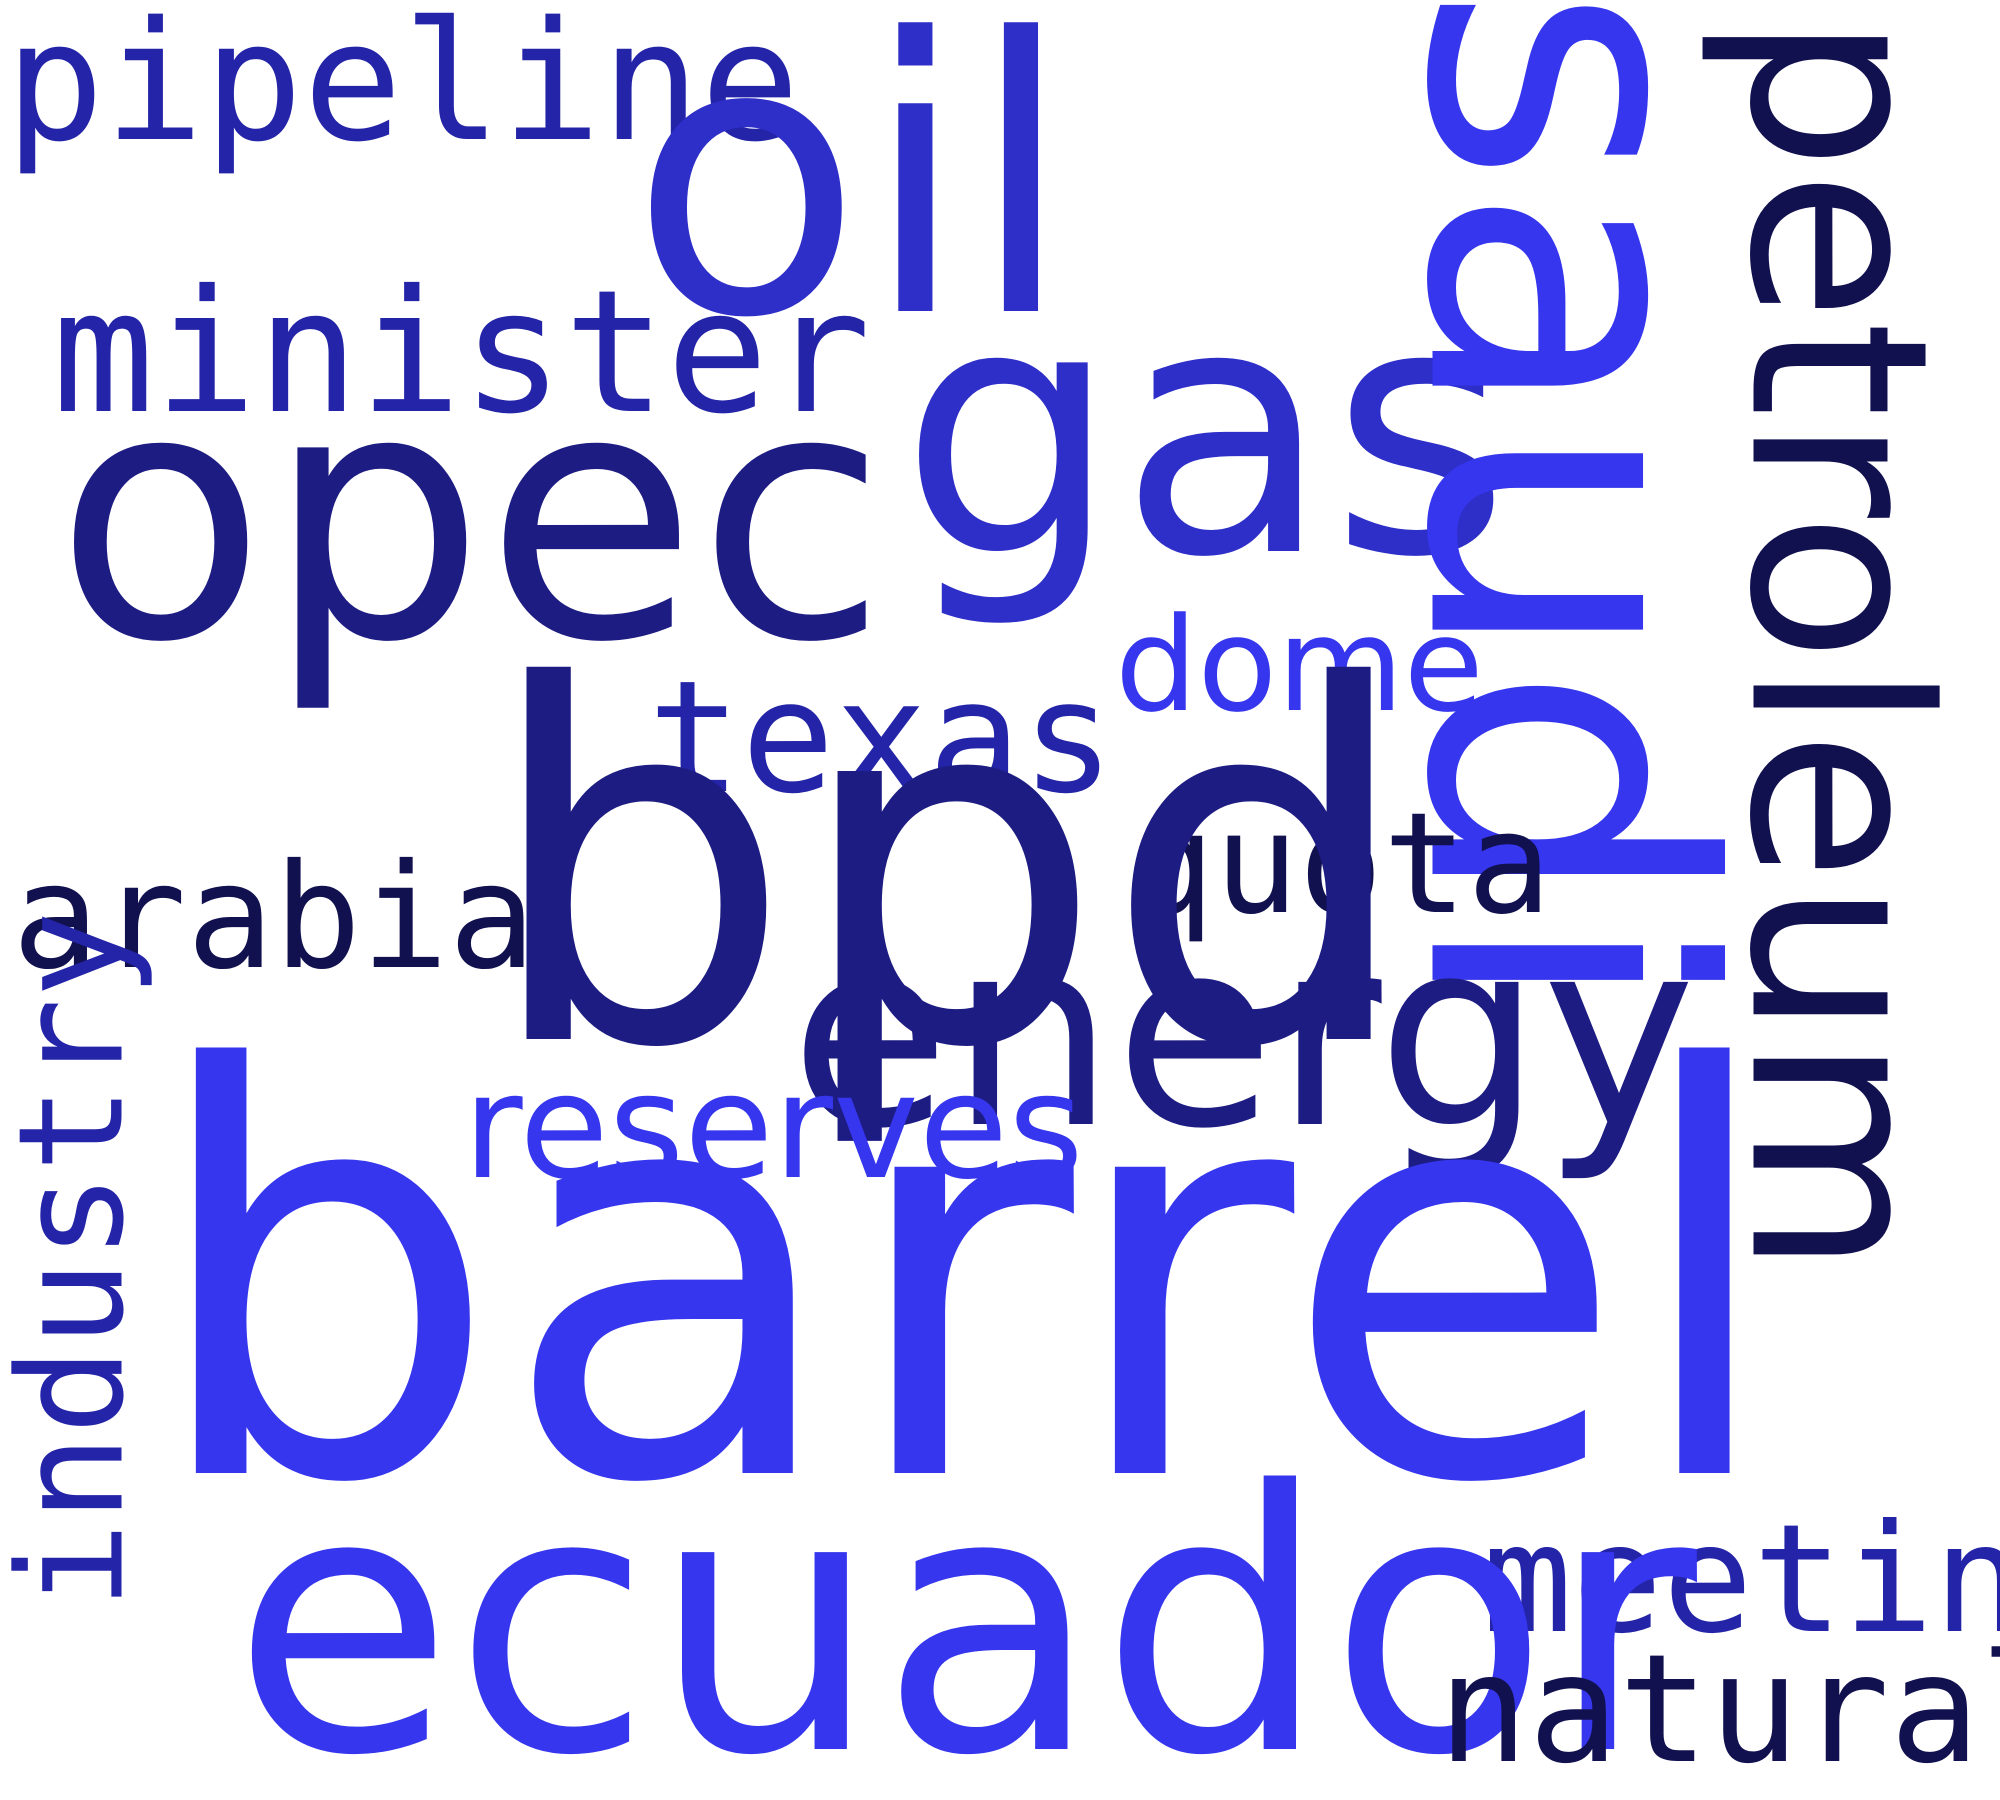  Describe the element at coordinates (1299, 665) in the screenshot. I see `word-dome: dome` at that location.